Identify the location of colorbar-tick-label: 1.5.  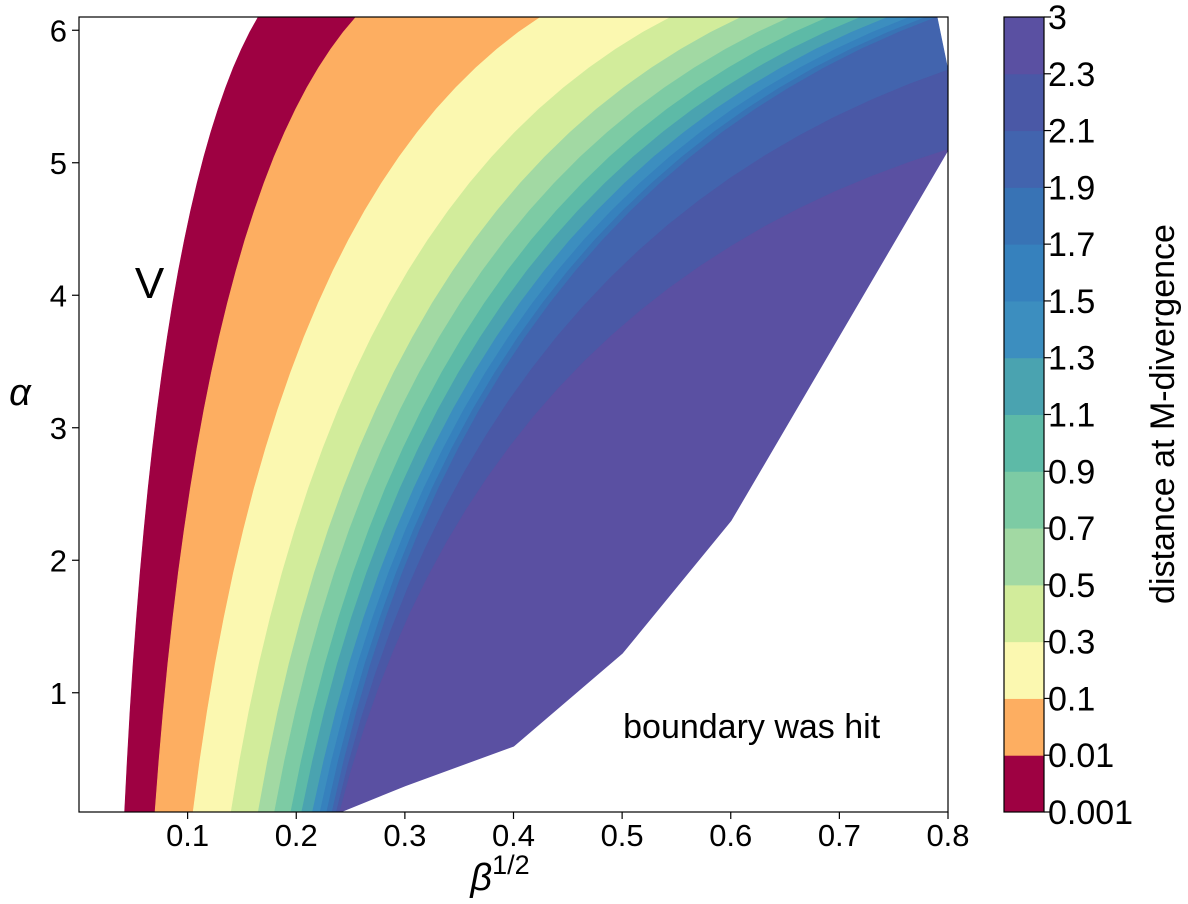
(1071, 302).